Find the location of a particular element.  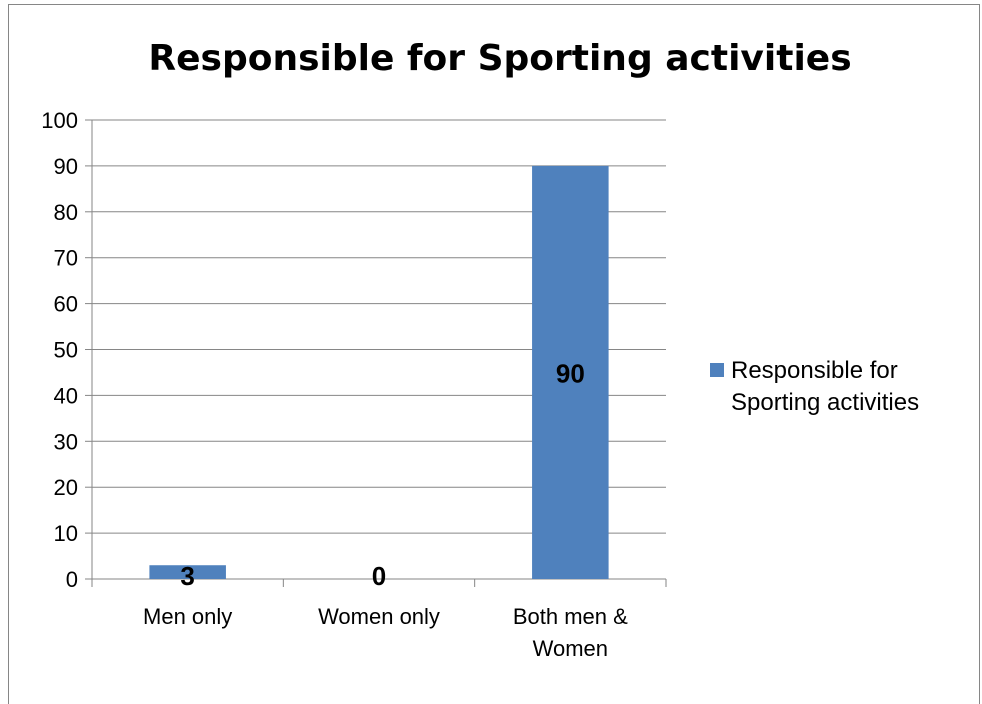

data-label: 3 is located at coordinates (187, 576).